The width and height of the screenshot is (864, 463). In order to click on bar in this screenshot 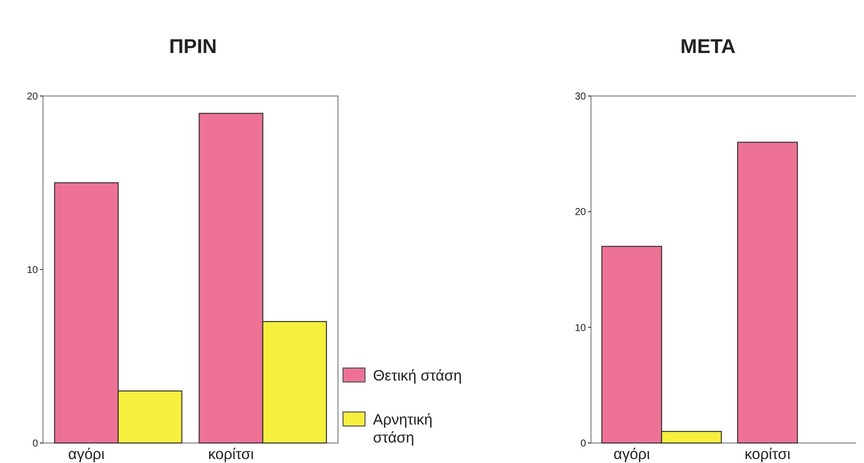, I will do `click(767, 293)`.